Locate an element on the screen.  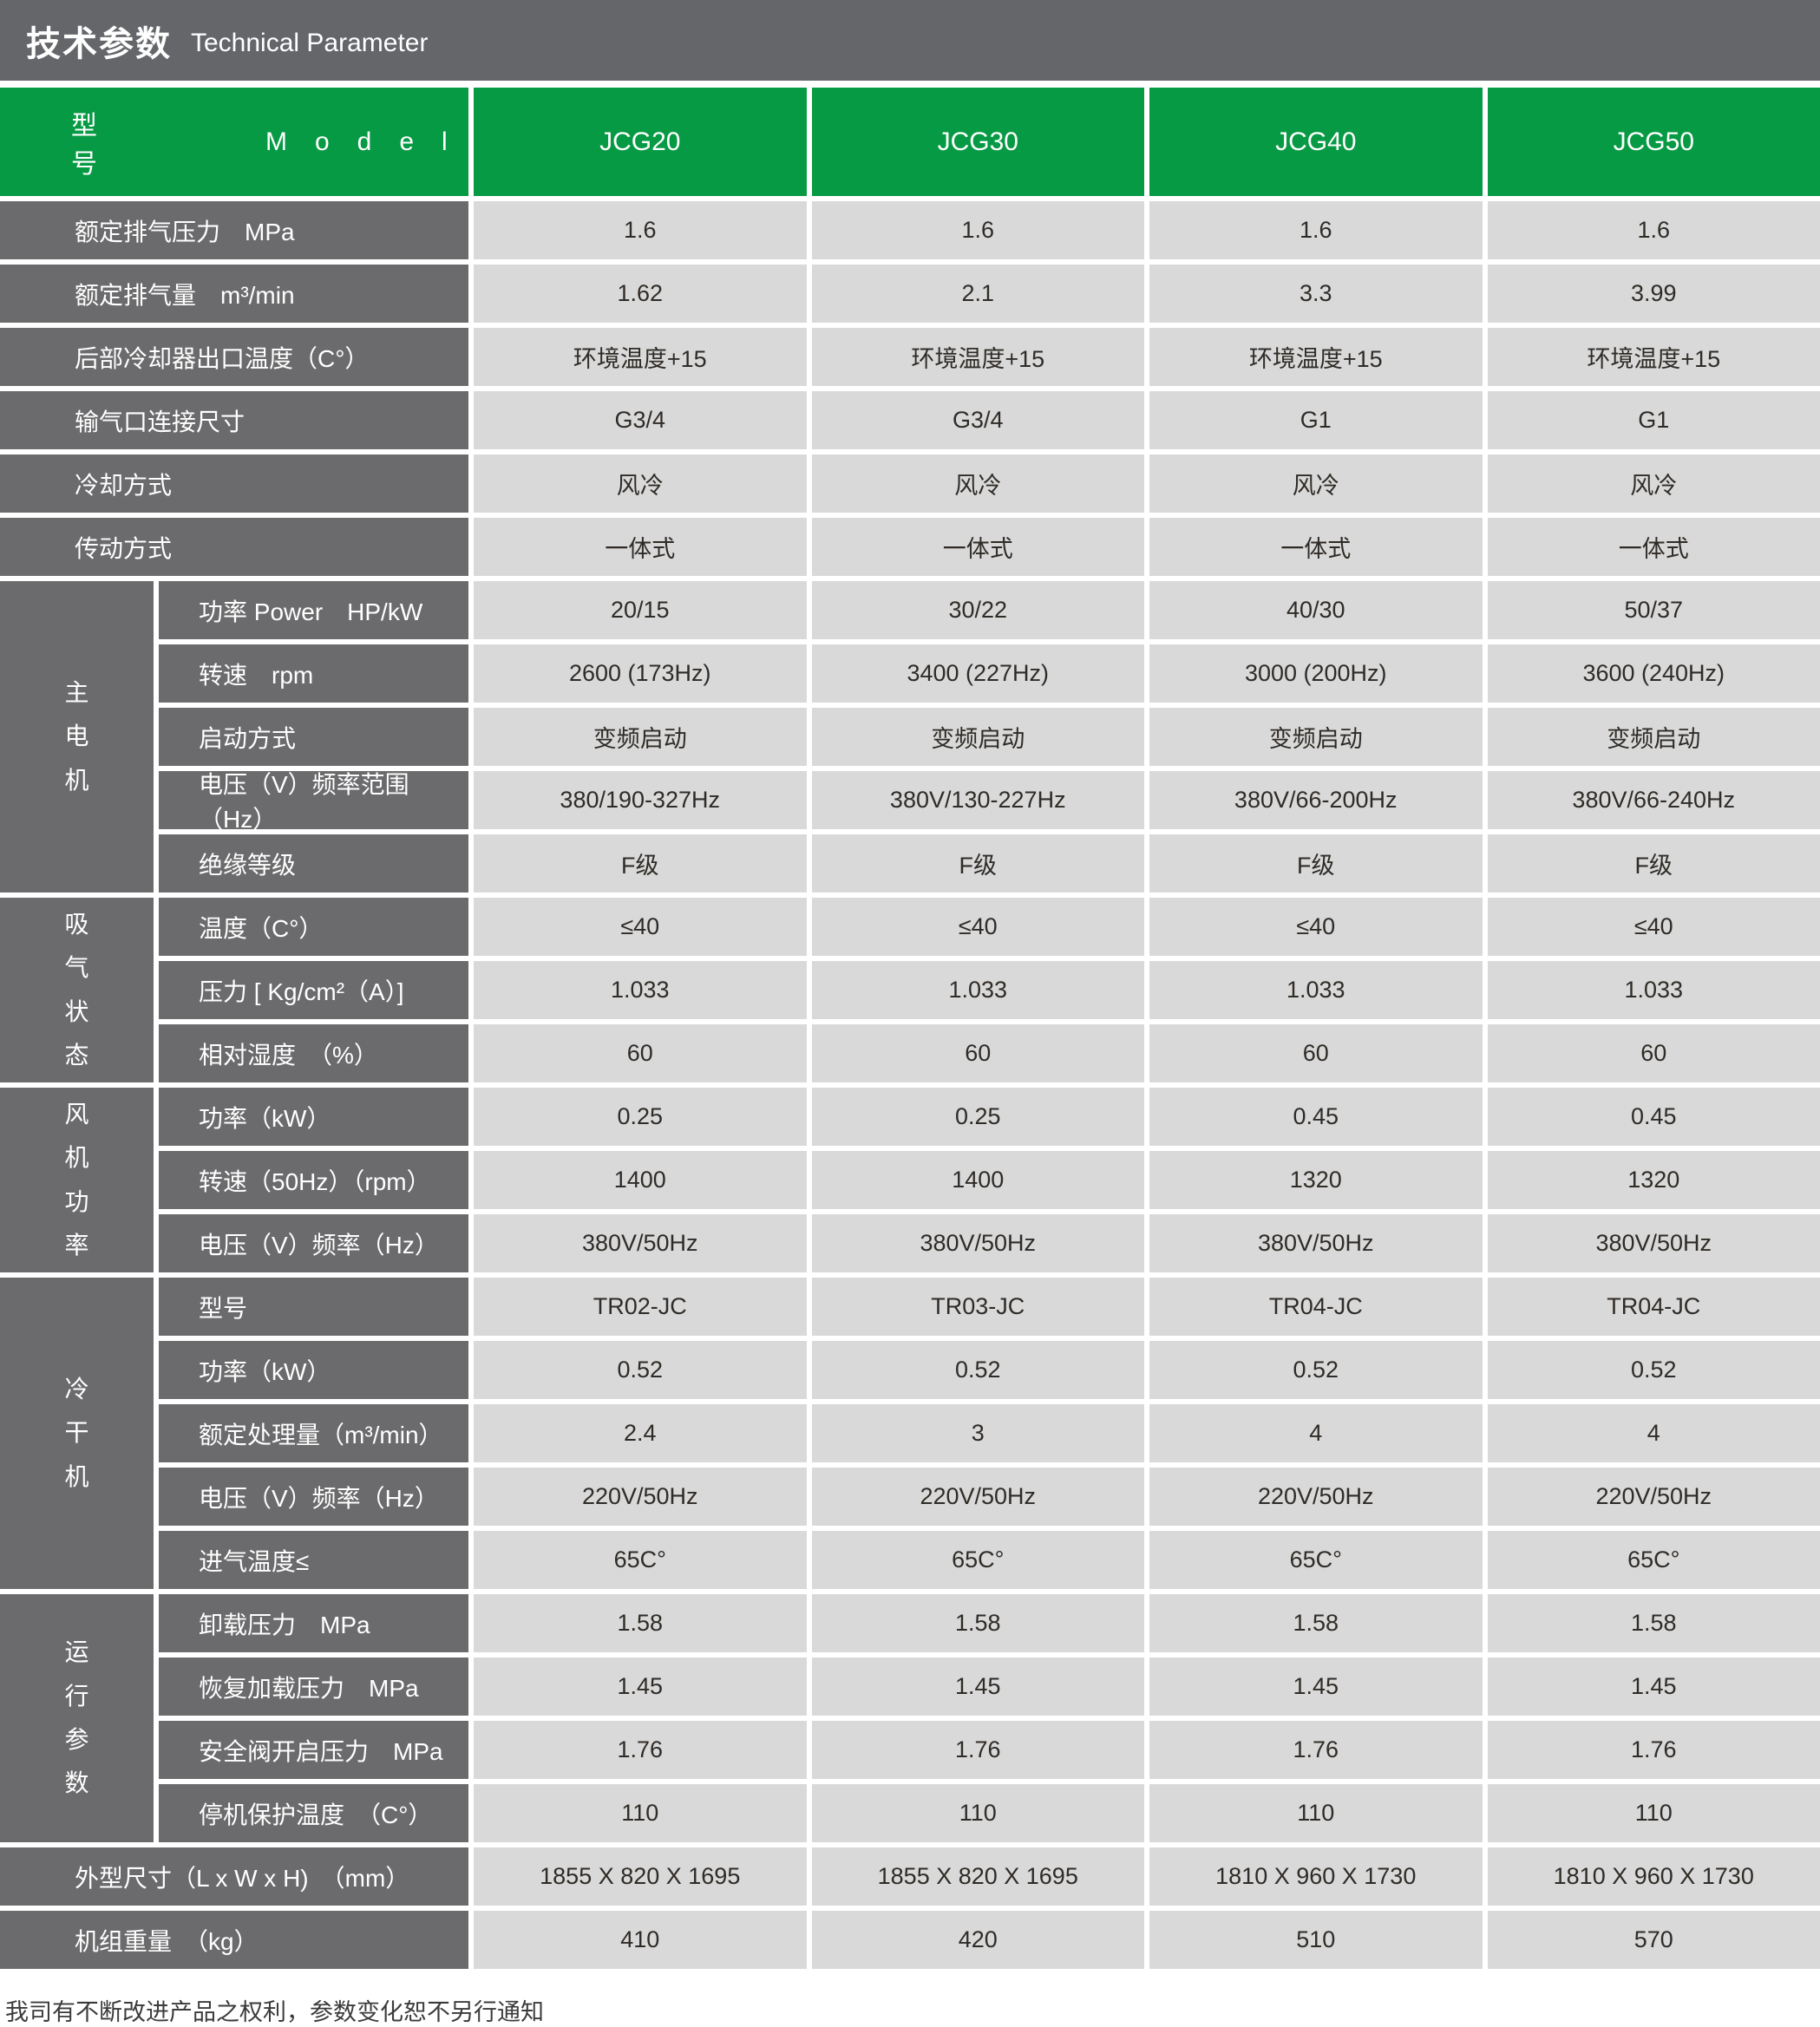
footer-note: 我司有不断改进产品之权利，参数变化恕不另行通知 is located at coordinates (912, 2010).